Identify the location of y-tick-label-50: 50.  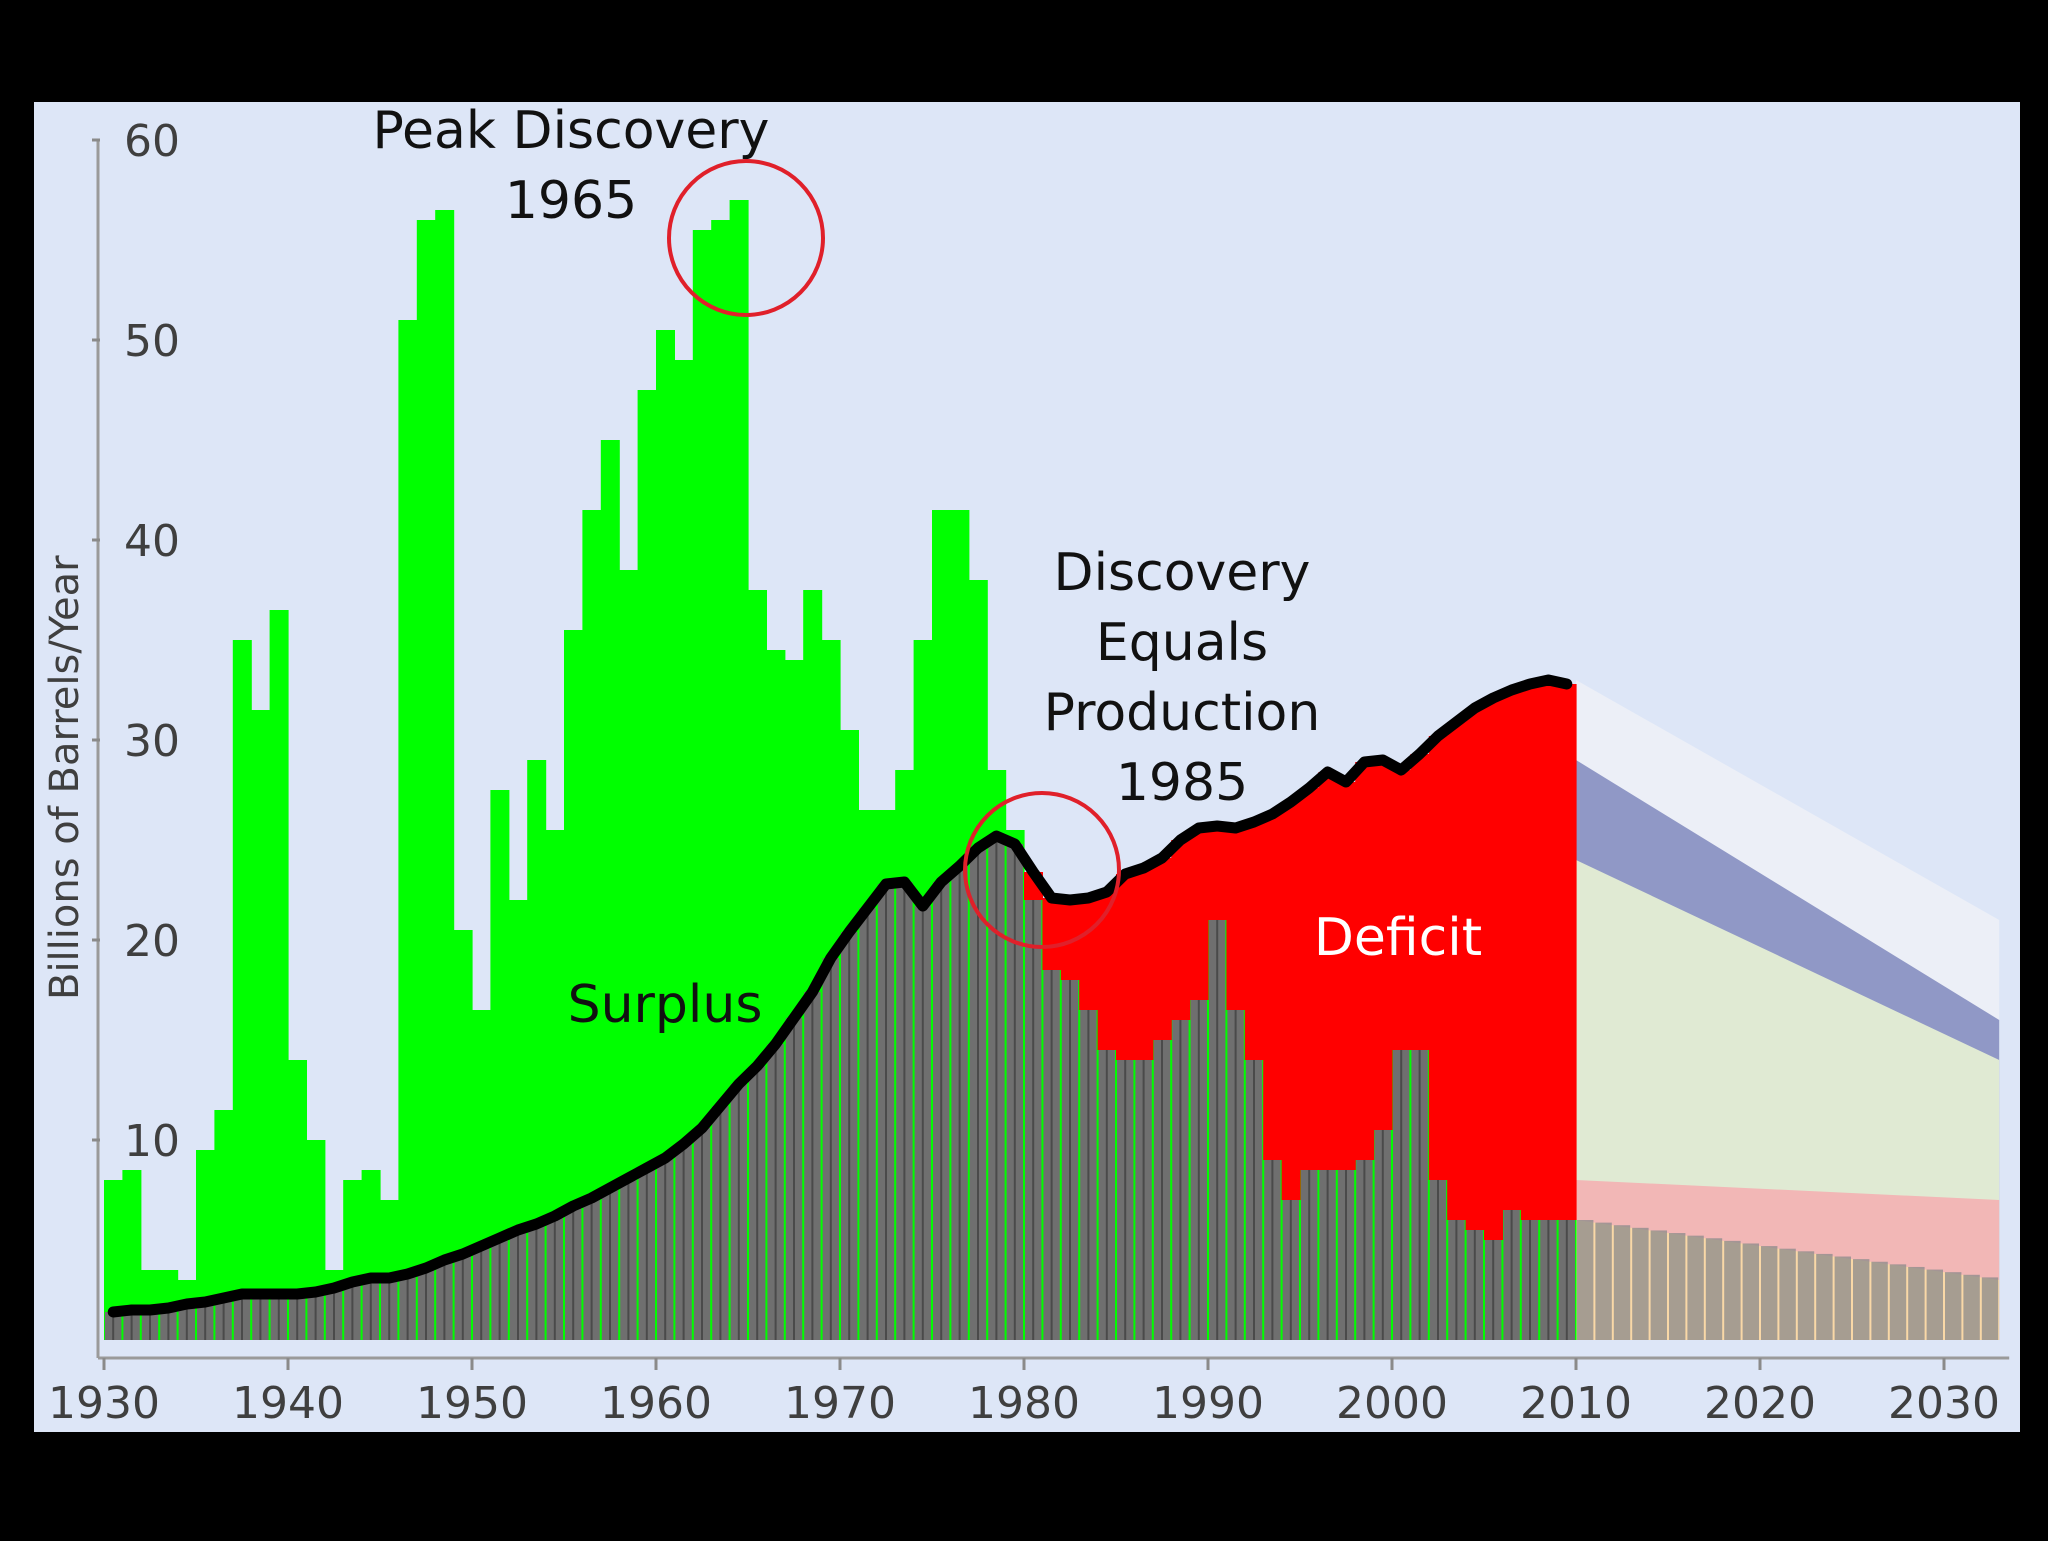
(152, 341).